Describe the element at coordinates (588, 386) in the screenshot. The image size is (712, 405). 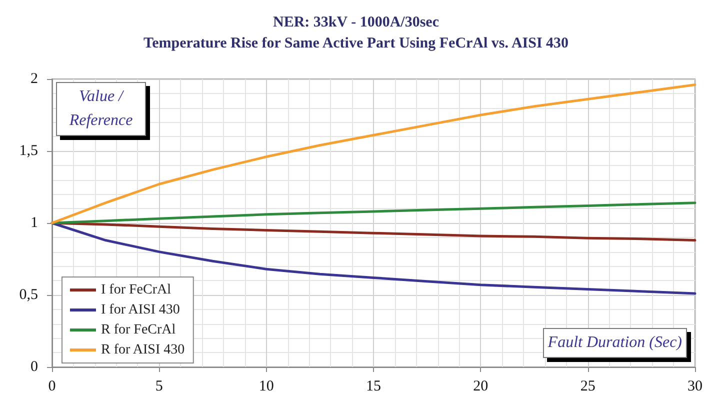
I see `x-tick-label: 25` at that location.